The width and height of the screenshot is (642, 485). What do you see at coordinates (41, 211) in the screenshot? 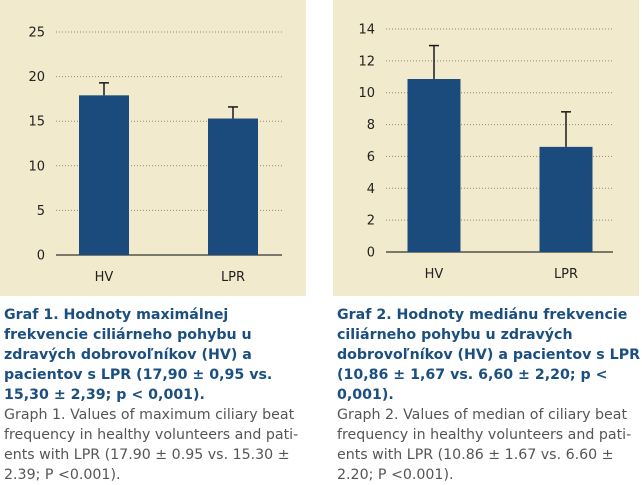
I see `y-tick-label: 5` at bounding box center [41, 211].